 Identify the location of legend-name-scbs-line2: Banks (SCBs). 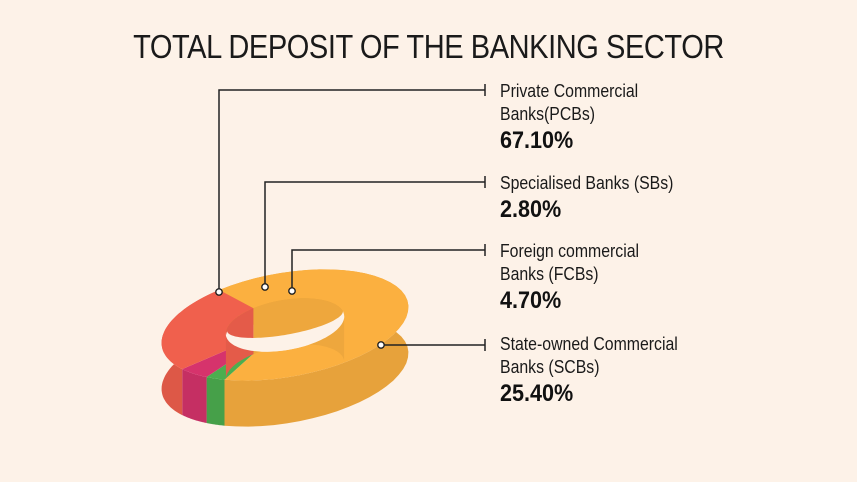
(550, 367).